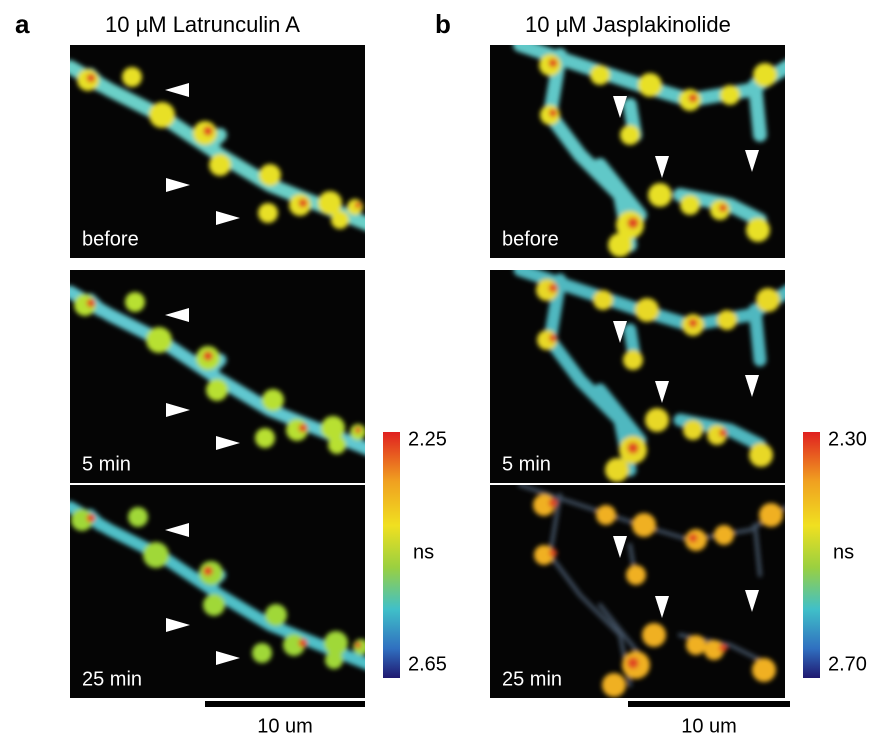 This screenshot has width=890, height=740. Describe the element at coordinates (22, 24) in the screenshot. I see `panel-label: a` at that location.